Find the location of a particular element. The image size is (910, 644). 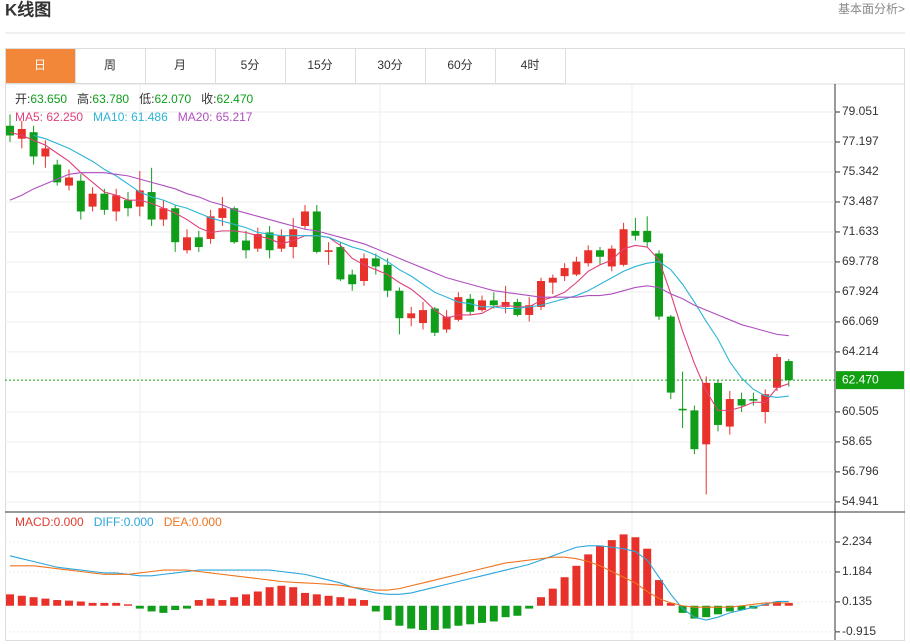

last-price-box is located at coordinates (870, 380).